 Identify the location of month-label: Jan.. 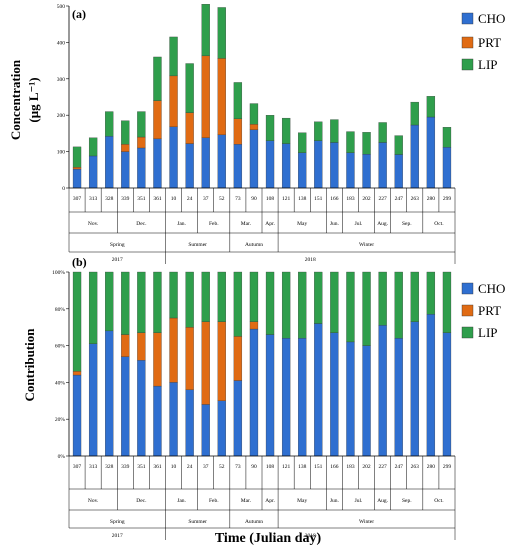
(181, 501).